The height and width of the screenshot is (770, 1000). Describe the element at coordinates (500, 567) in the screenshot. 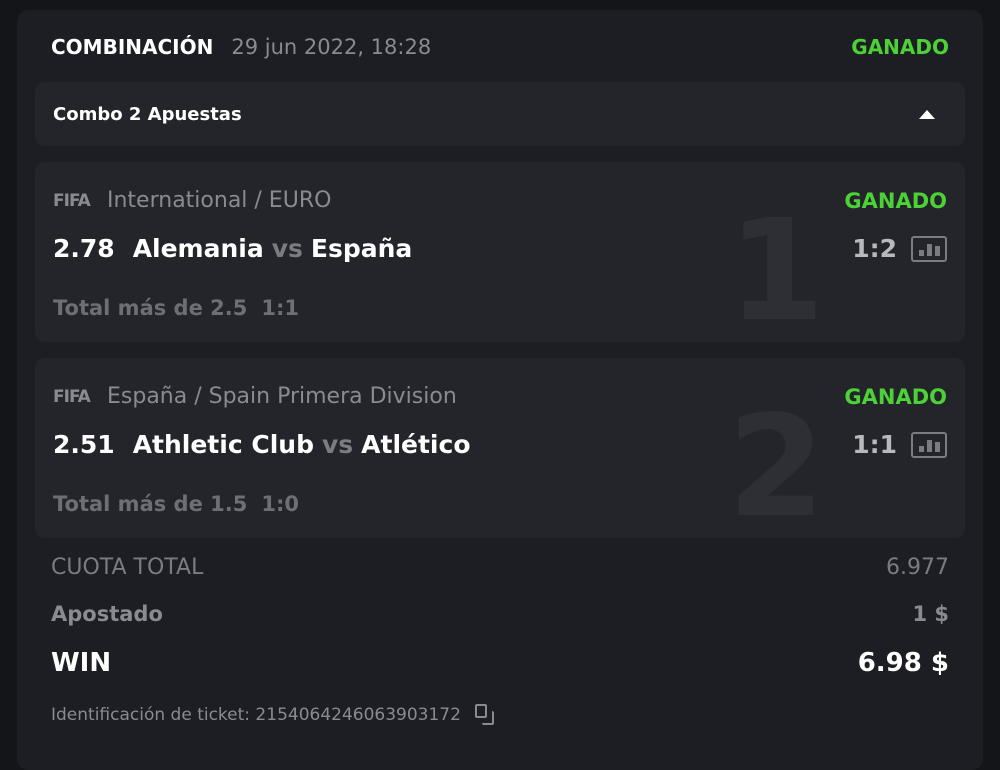

I see `total-odds-row: CUOTA TOTAL 6.977` at that location.